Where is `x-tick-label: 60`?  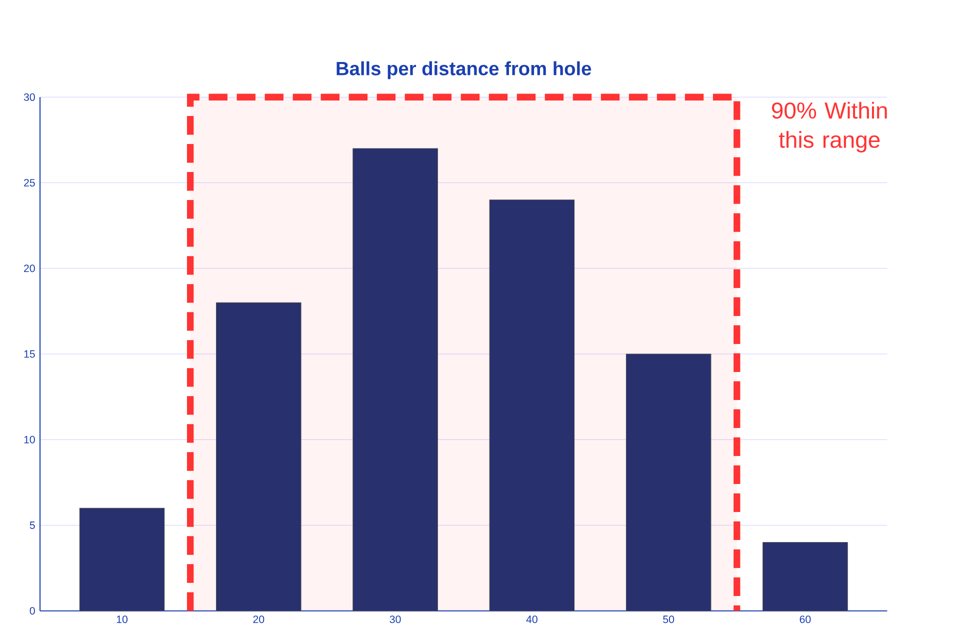 x-tick-label: 60 is located at coordinates (805, 620).